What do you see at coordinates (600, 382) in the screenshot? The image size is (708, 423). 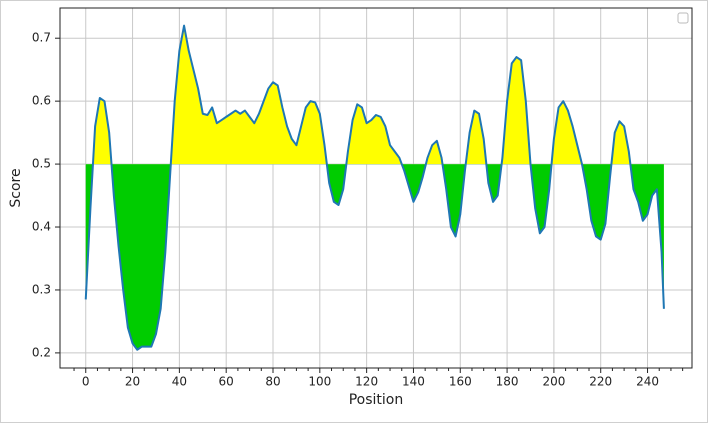 I see `x-tick-label: 220` at bounding box center [600, 382].